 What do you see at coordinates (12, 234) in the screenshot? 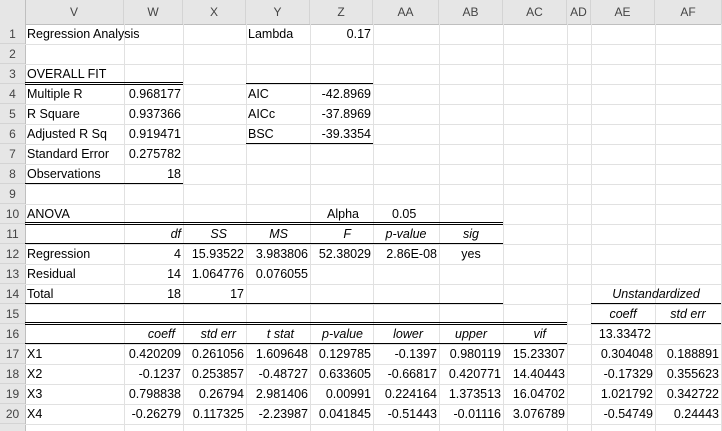
I see `row-header-11: 11` at bounding box center [12, 234].